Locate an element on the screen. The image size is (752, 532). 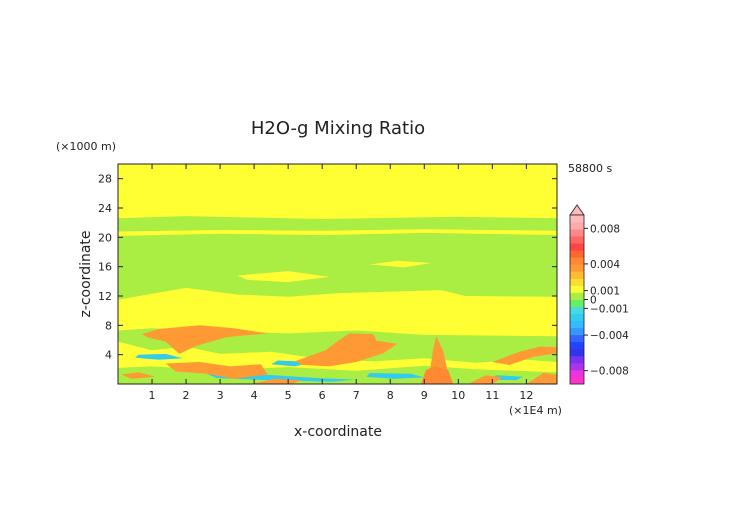
y-tick-label: 8 is located at coordinates (108, 325).